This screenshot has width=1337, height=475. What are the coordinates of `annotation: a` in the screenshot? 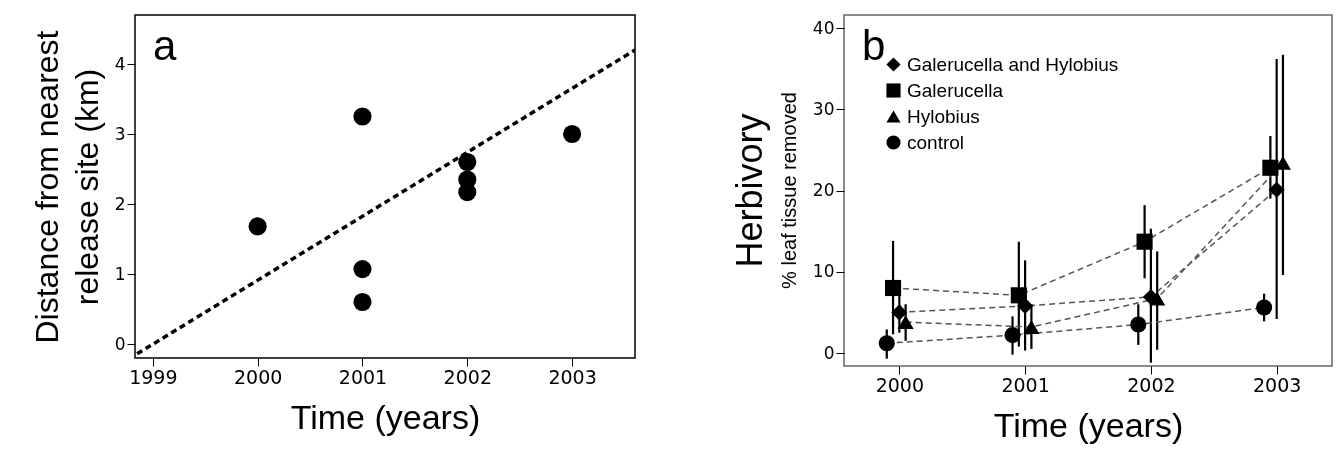 It's located at (165, 45).